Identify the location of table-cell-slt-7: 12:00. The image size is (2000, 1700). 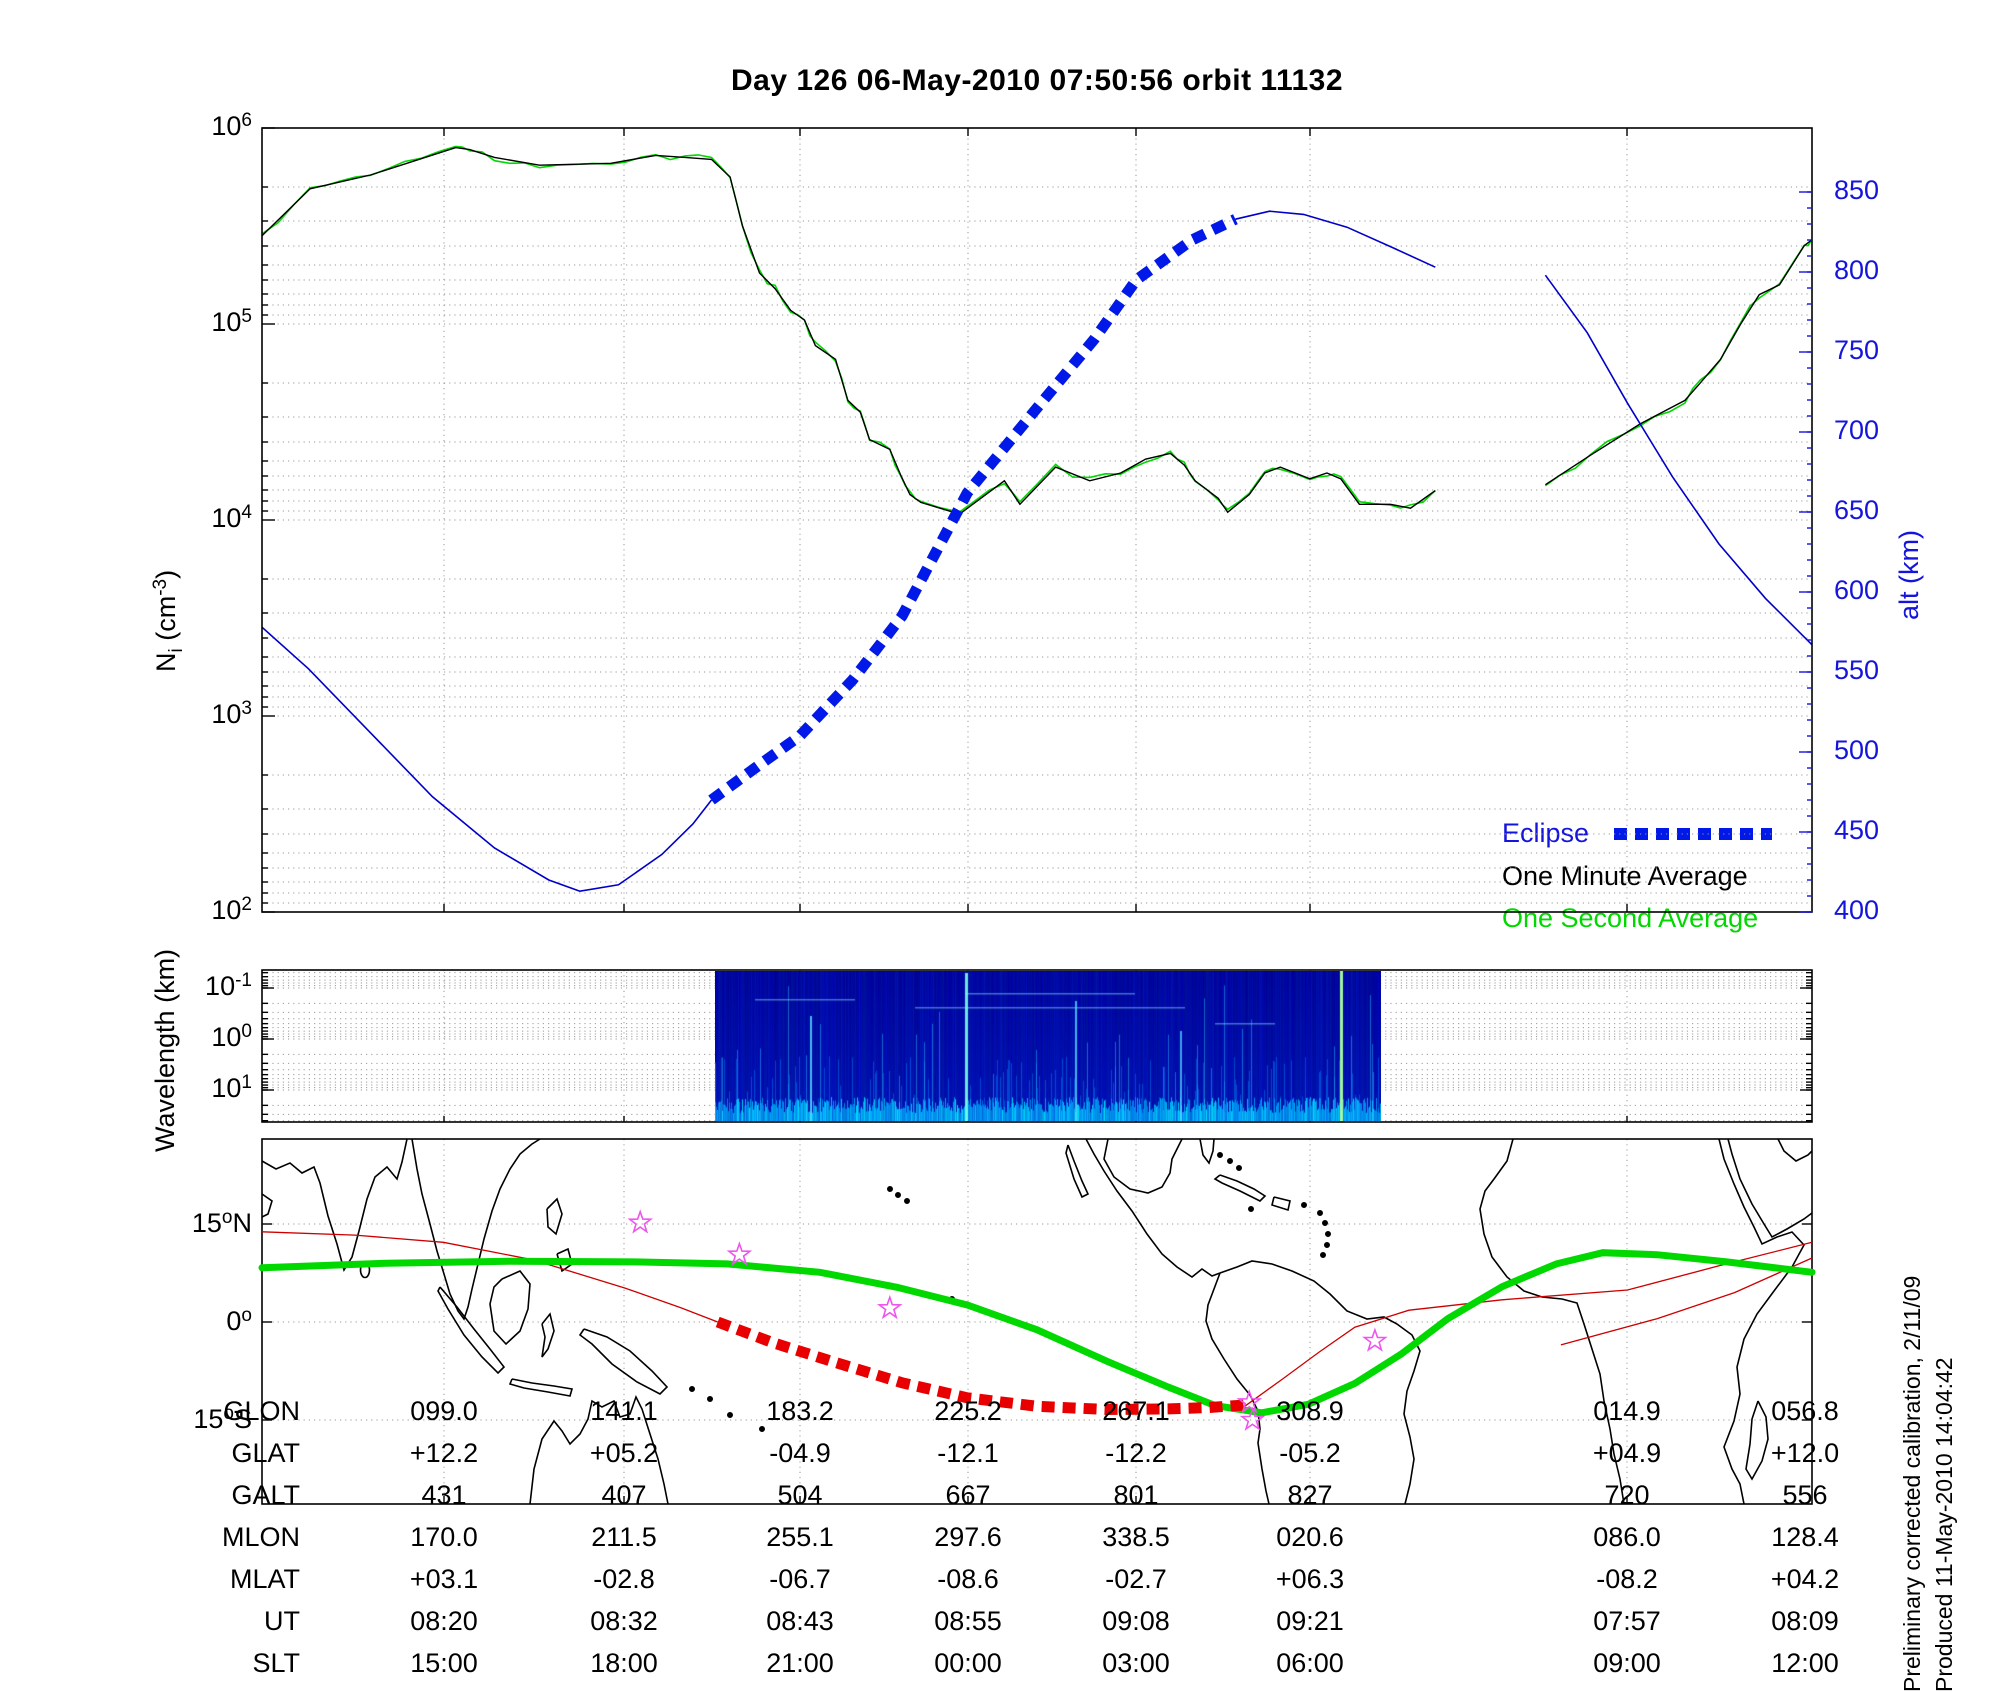
(1805, 1663).